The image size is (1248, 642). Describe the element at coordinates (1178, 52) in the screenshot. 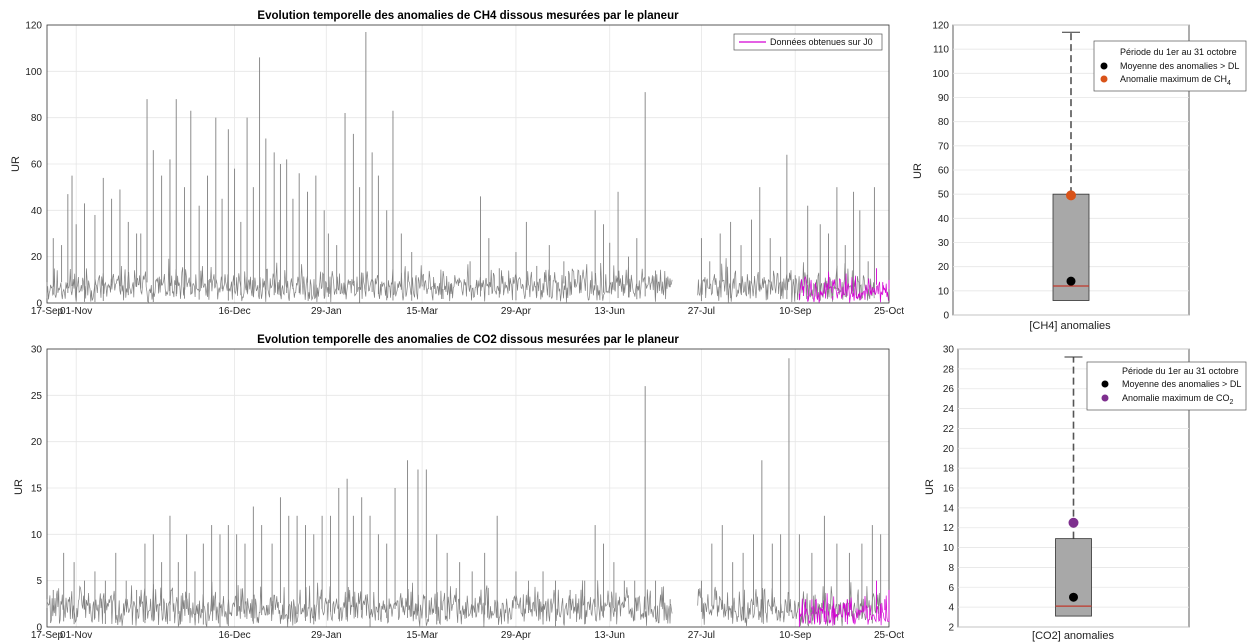

I see `ch4-legend-title: Période du 1er au 31 octobre` at that location.